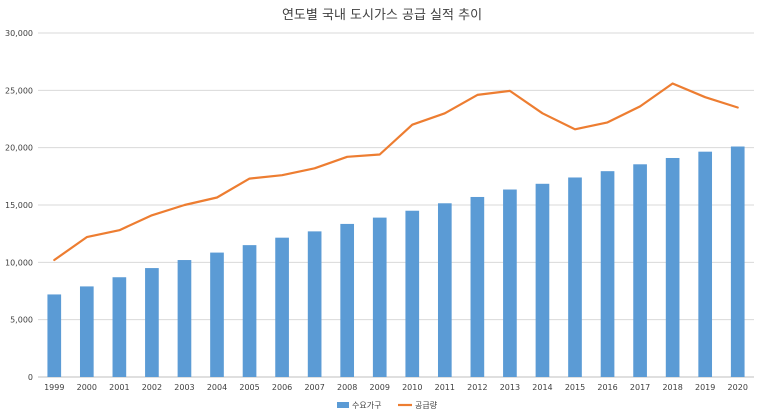 This screenshot has height=417, width=764. I want to click on x-tick-label: 2008, so click(347, 387).